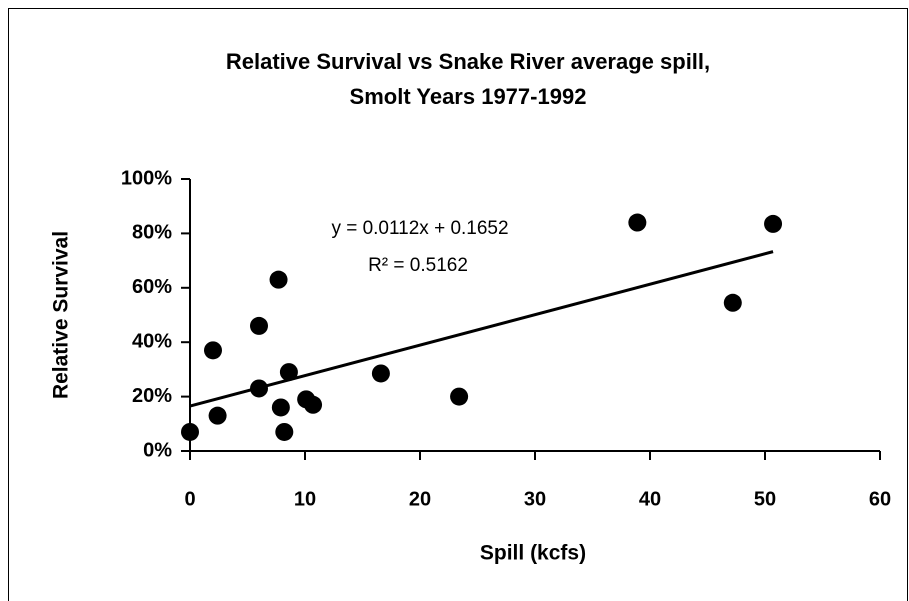 The width and height of the screenshot is (909, 601). What do you see at coordinates (152, 233) in the screenshot?
I see `y-tick-label: 80%` at bounding box center [152, 233].